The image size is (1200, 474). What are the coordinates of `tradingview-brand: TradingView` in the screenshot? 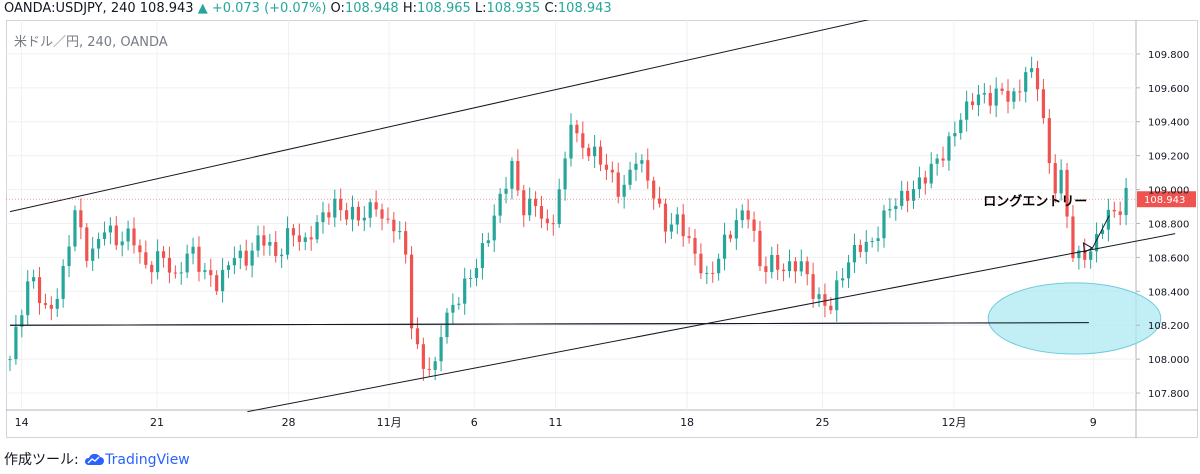 It's located at (147, 460).